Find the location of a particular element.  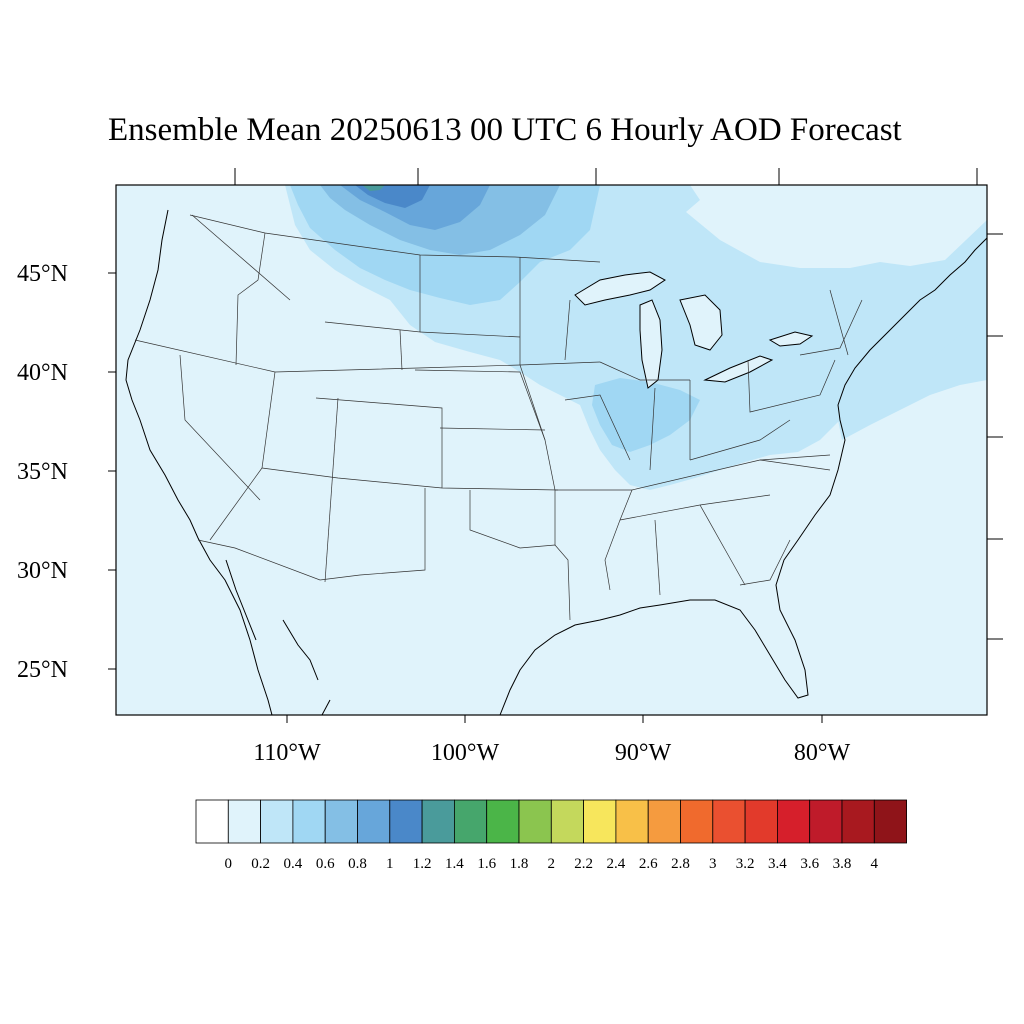

lat-label-25: 25°N is located at coordinates (42, 670).